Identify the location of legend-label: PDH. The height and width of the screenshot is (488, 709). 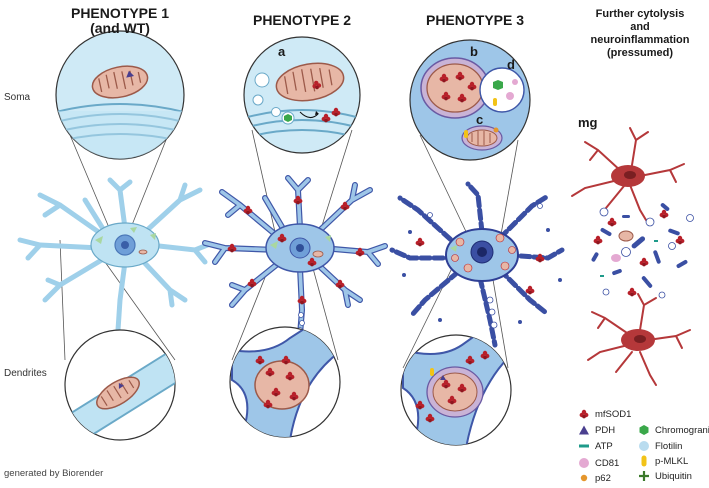
(605, 430).